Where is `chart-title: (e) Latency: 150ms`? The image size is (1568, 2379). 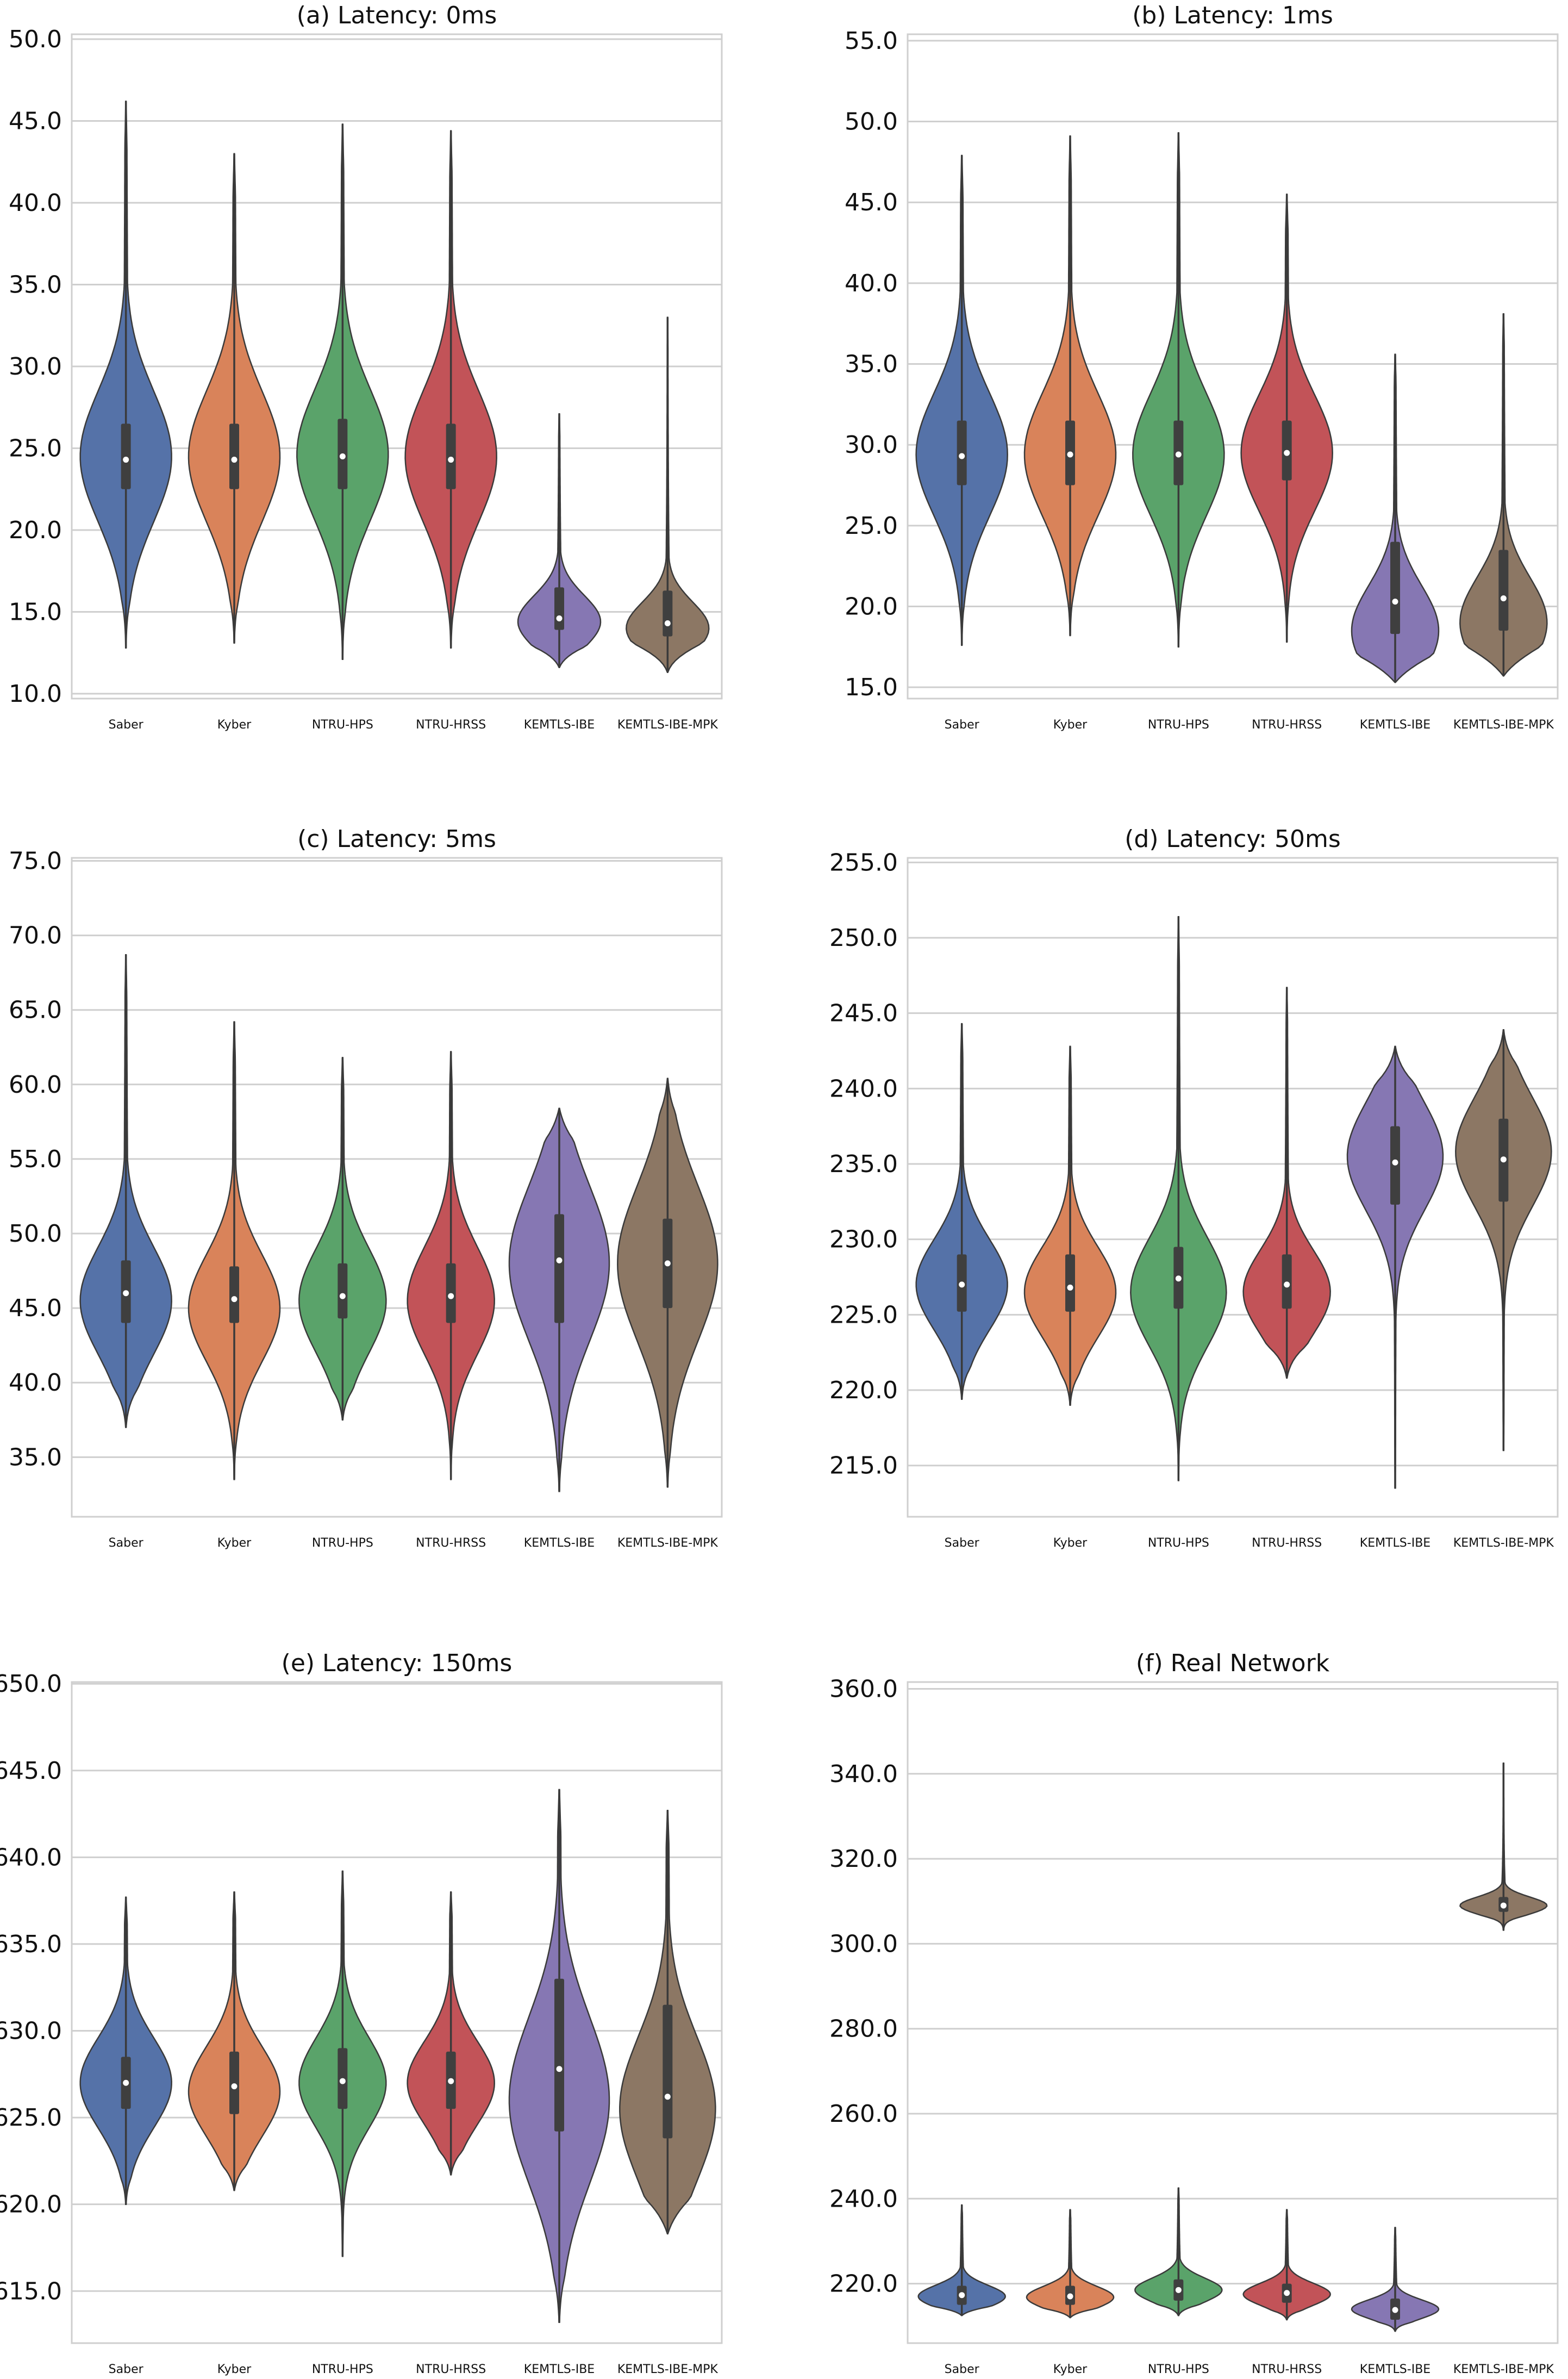 chart-title: (e) Latency: 150ms is located at coordinates (397, 1663).